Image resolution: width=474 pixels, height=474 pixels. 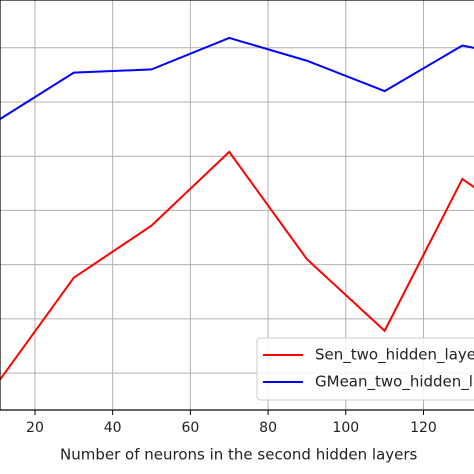 I want to click on legend-box, so click(x=365, y=369).